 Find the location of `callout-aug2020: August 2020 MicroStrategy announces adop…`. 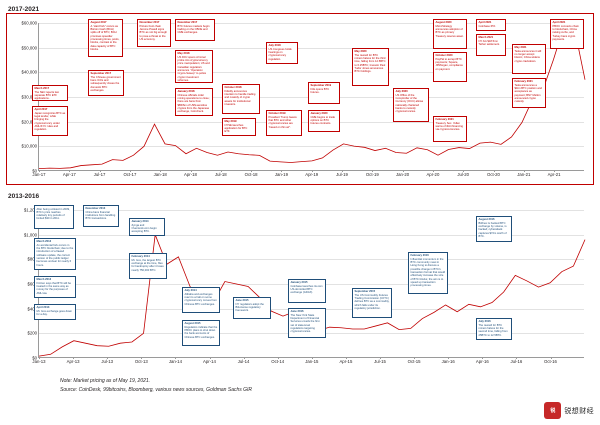

callout-aug2020: August 2020 MicroStrategy announces adop… is located at coordinates (450, 34).